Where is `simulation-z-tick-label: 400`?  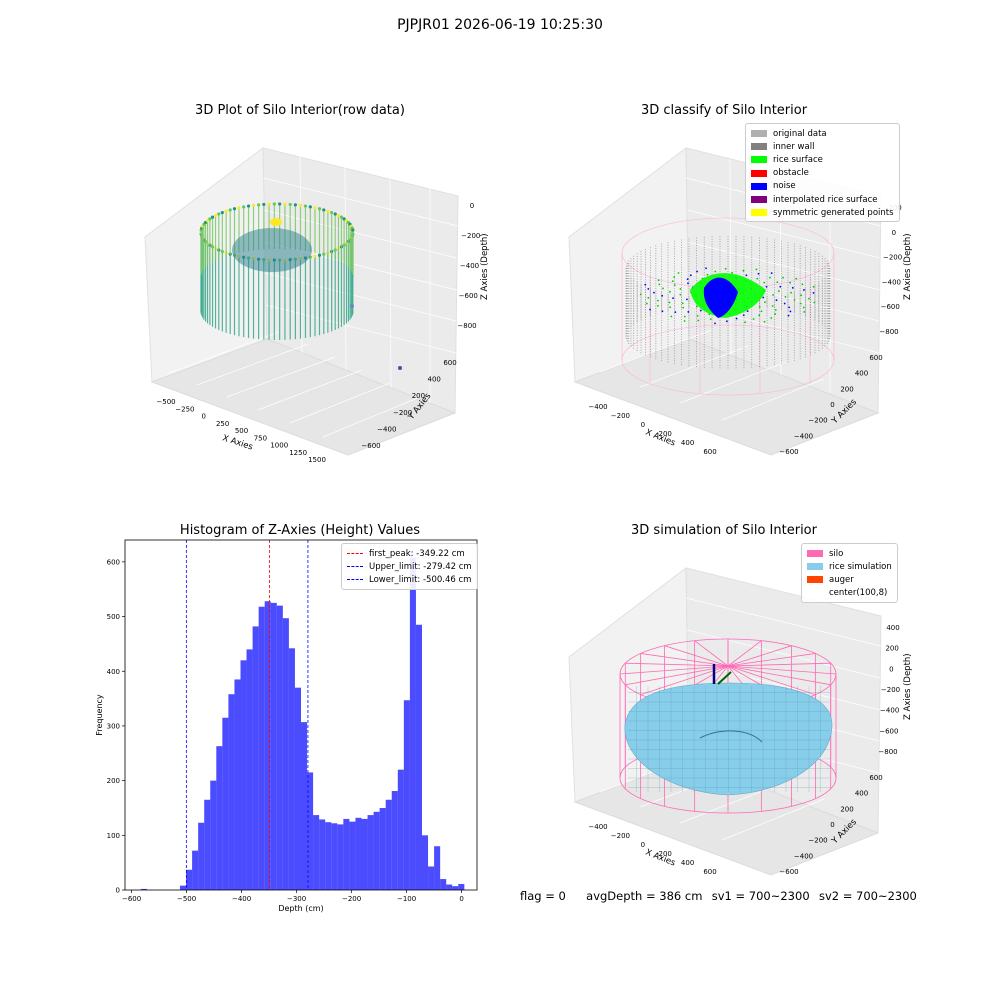
simulation-z-tick-label: 400 is located at coordinates (892, 628).